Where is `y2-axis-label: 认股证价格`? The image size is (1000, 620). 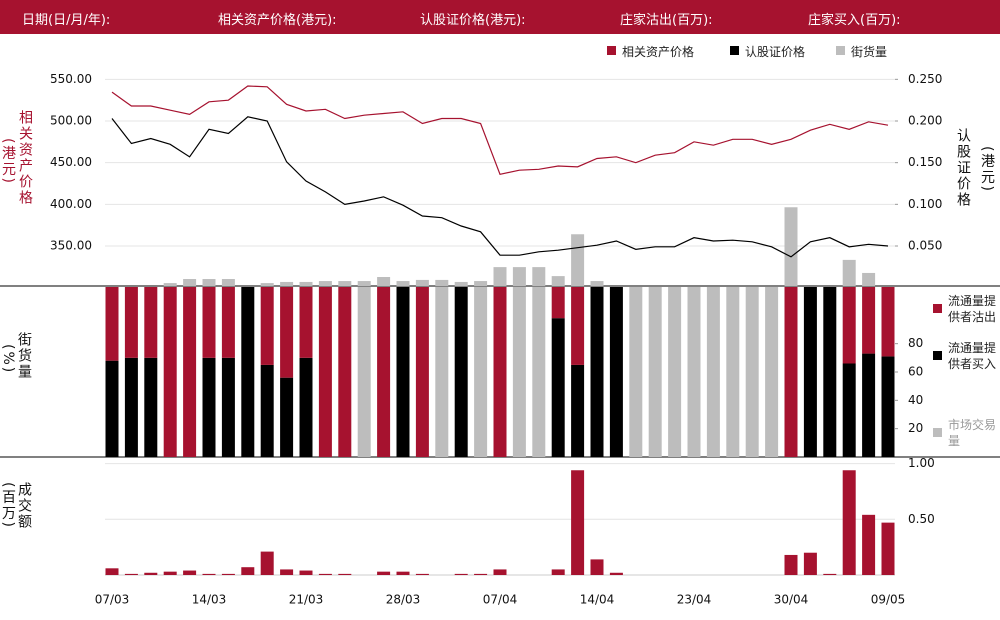 y2-axis-label: 认股证价格 is located at coordinates (963, 168).